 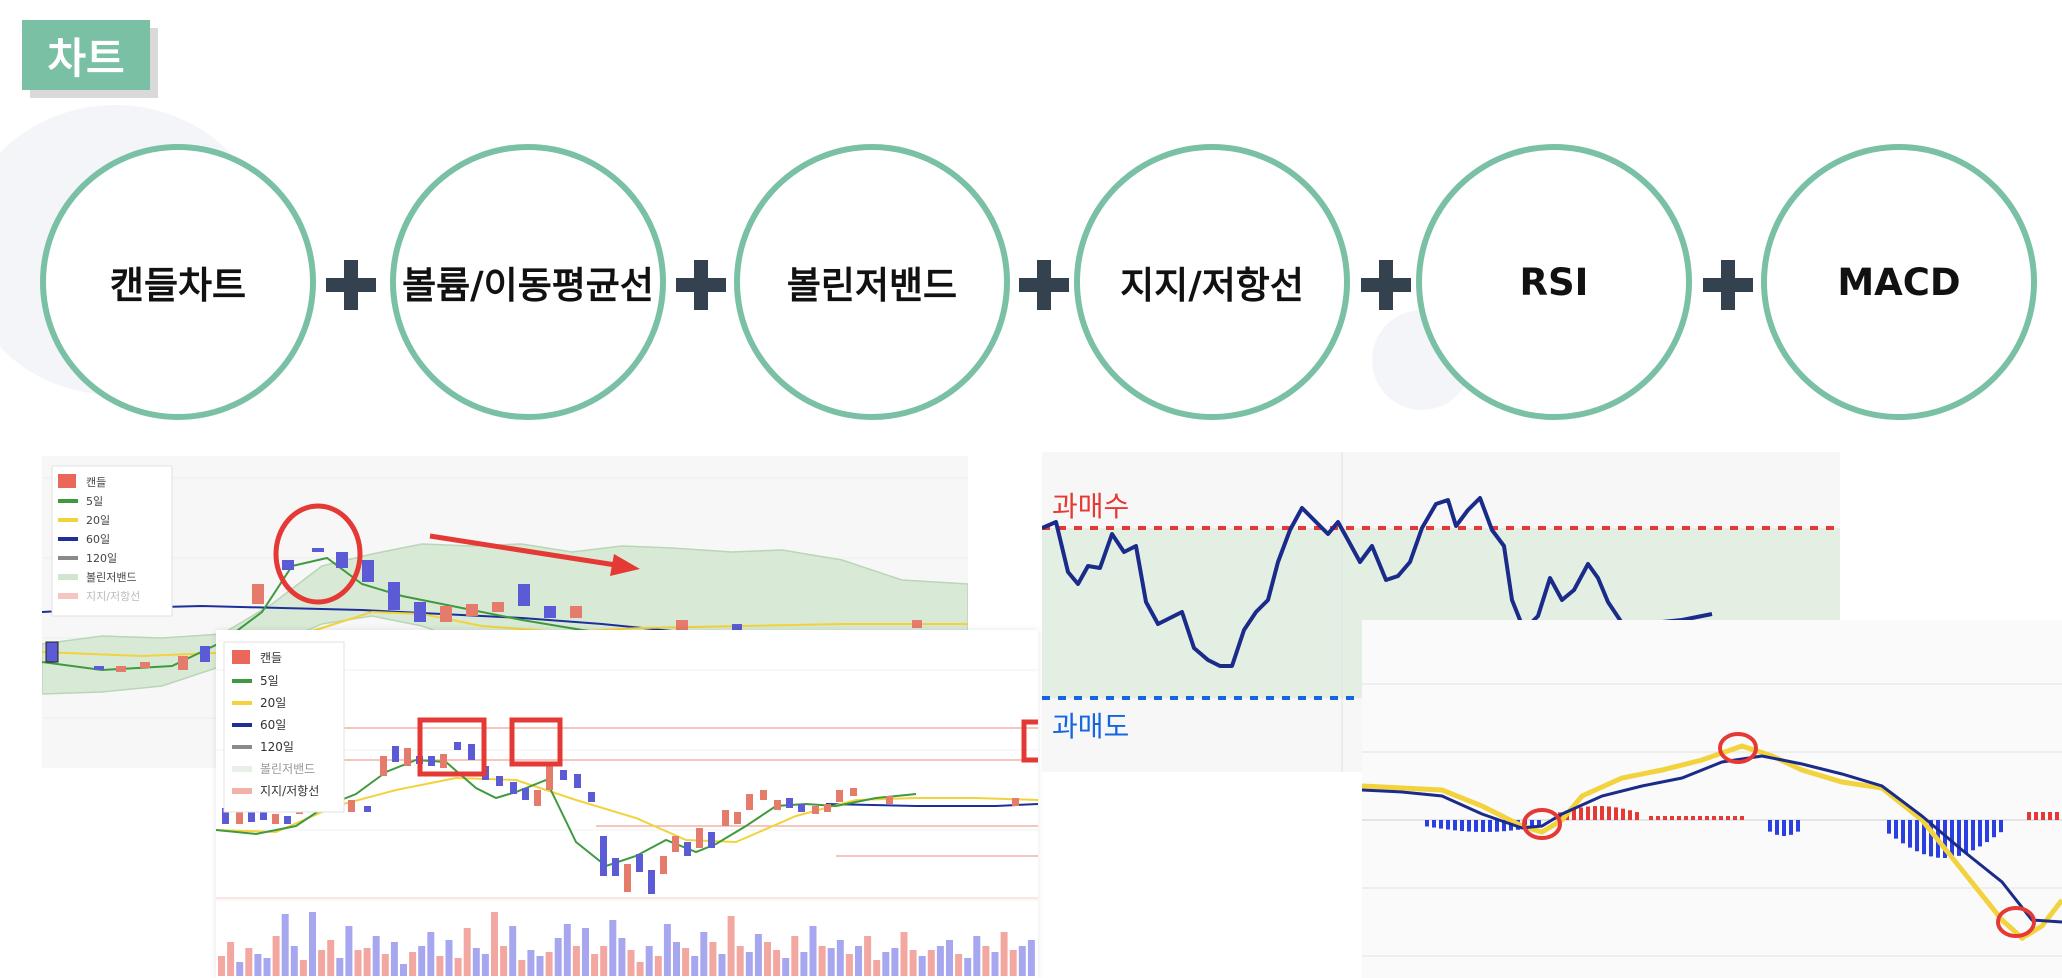 I want to click on candle-volume-chart-panel: 캔들 5일 20일 60일 120일 볼린저밴드 지지/저항선, so click(x=627, y=804).